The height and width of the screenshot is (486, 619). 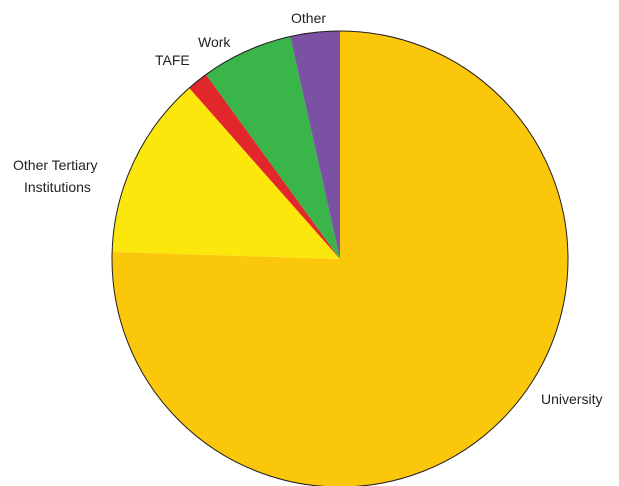 I want to click on slice-other-tertiary-institutions, so click(x=226, y=173).